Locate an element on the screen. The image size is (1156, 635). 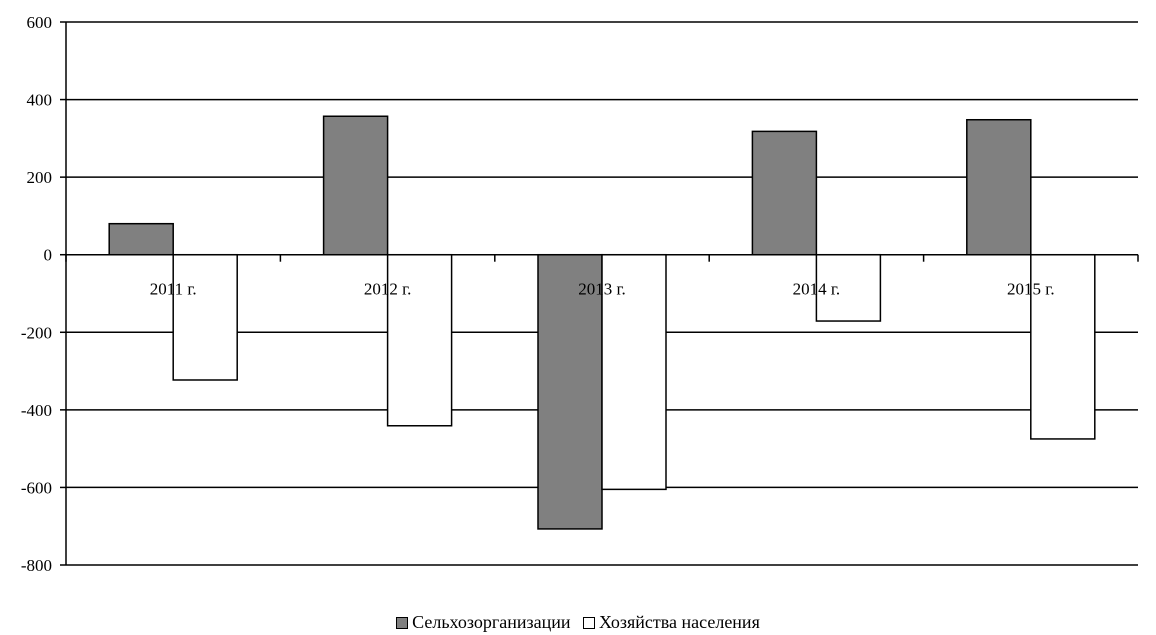
legend-label-series-2: Хозяйства населения is located at coordinates (679, 622).